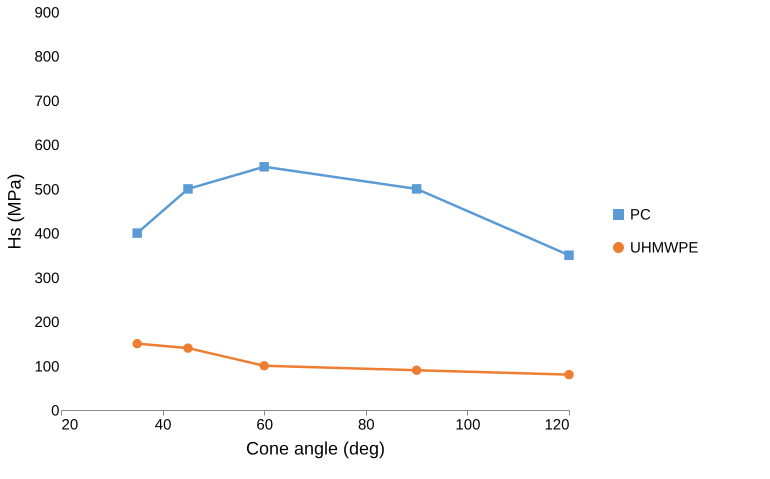 This screenshot has width=770, height=479. Describe the element at coordinates (641, 215) in the screenshot. I see `legend-label: PC` at that location.